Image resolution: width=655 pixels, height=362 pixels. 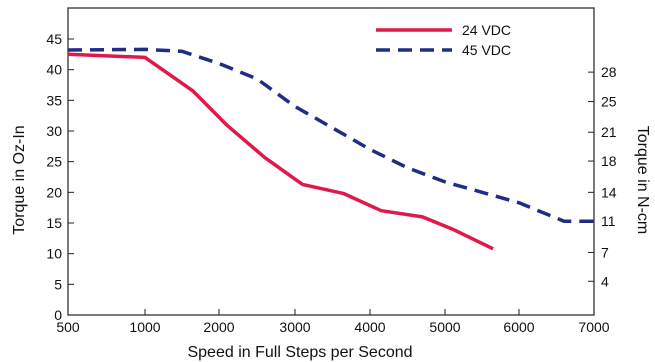 What do you see at coordinates (642, 180) in the screenshot?
I see `right-y-axis-label: Torque in N-cm` at bounding box center [642, 180].